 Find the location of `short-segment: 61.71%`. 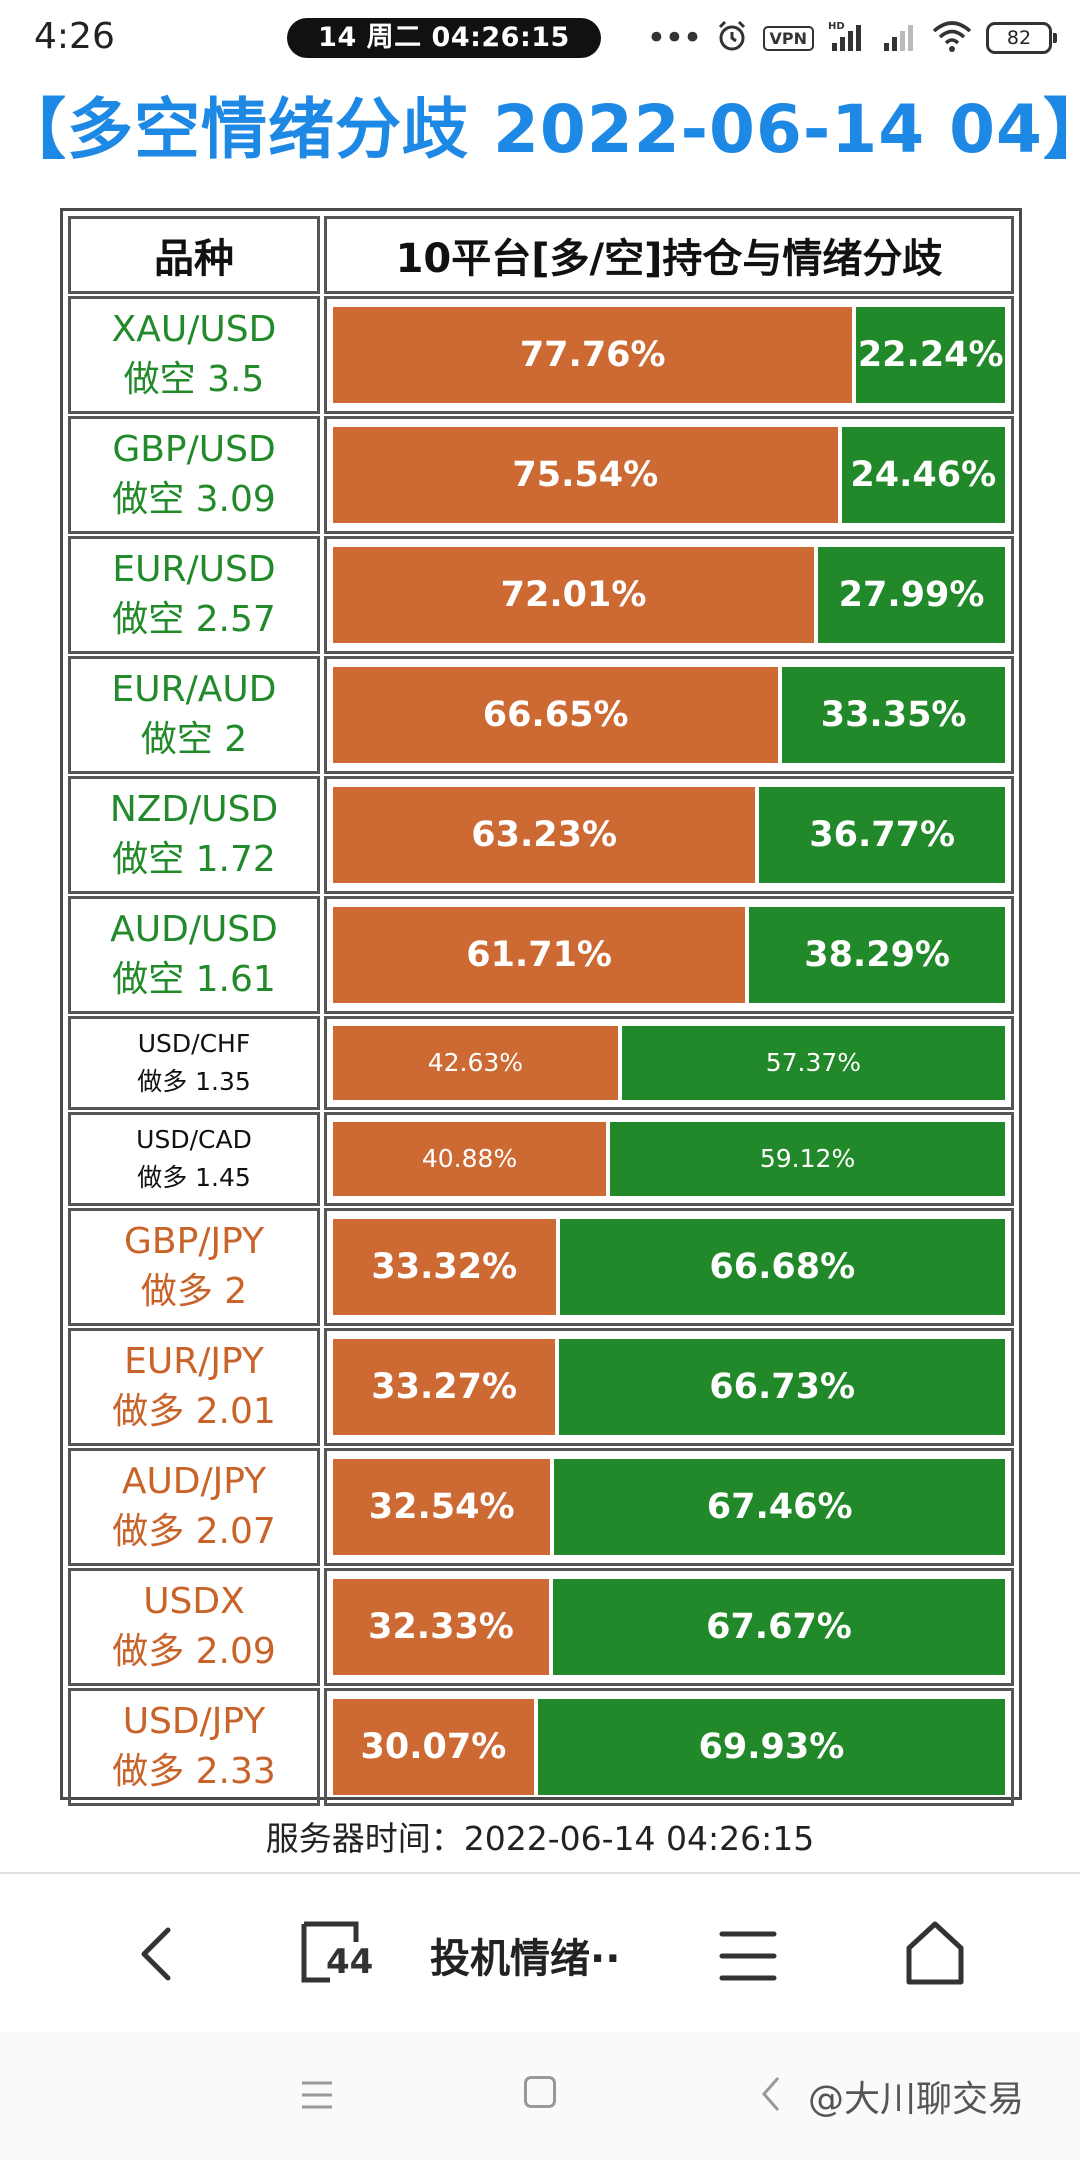

short-segment: 61.71% is located at coordinates (539, 955).